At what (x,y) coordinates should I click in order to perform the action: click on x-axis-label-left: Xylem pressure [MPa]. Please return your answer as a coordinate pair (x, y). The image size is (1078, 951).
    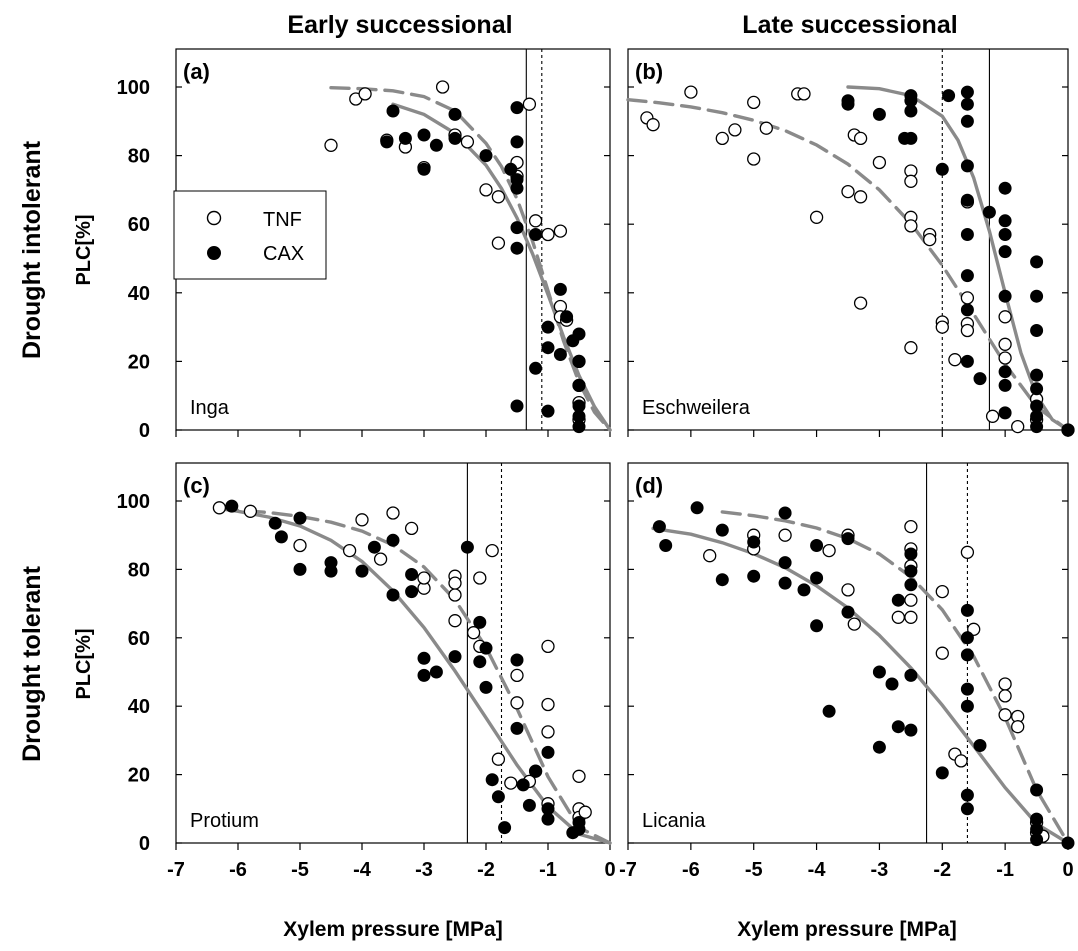
    Looking at the image, I should click on (392, 929).